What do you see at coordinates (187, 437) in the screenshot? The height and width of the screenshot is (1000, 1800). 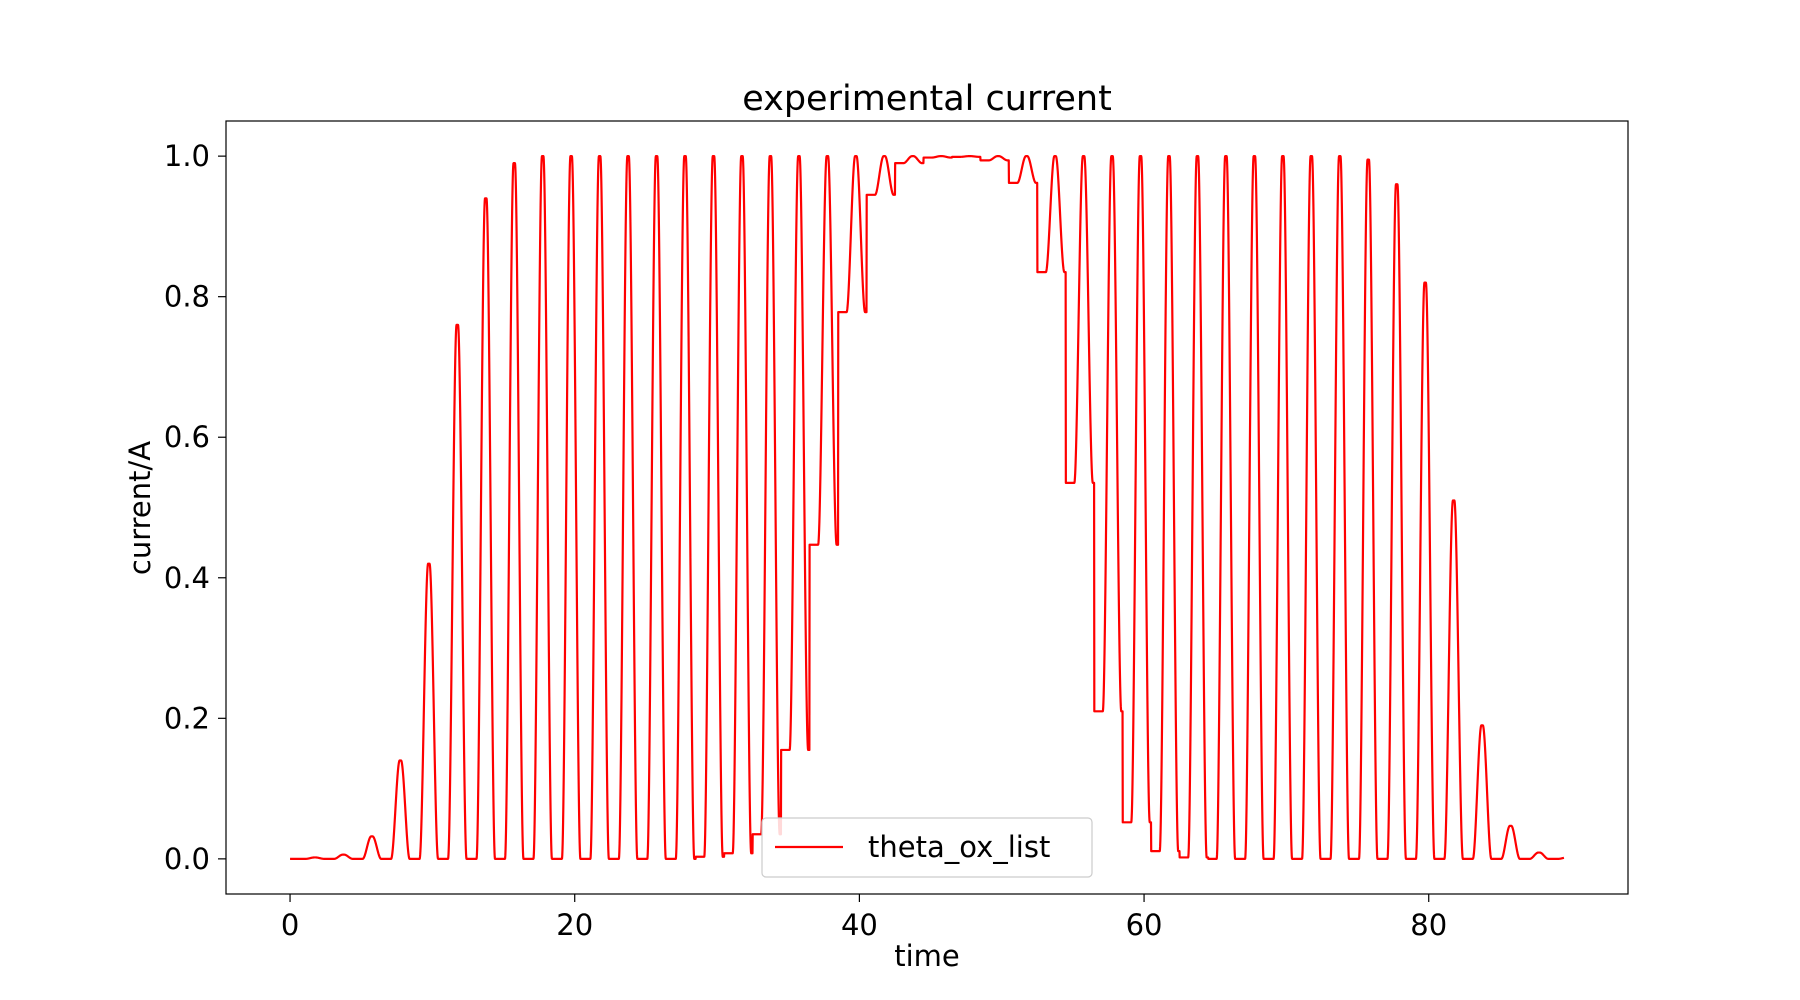 I see `y-tick-label: 0.6` at bounding box center [187, 437].